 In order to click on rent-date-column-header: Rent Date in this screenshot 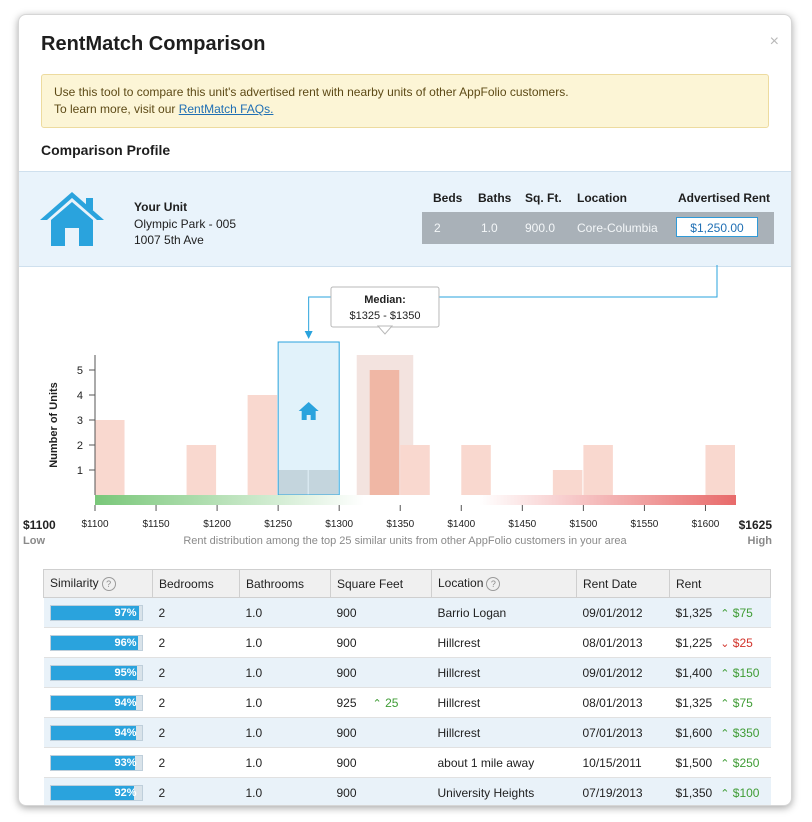, I will do `click(623, 583)`.